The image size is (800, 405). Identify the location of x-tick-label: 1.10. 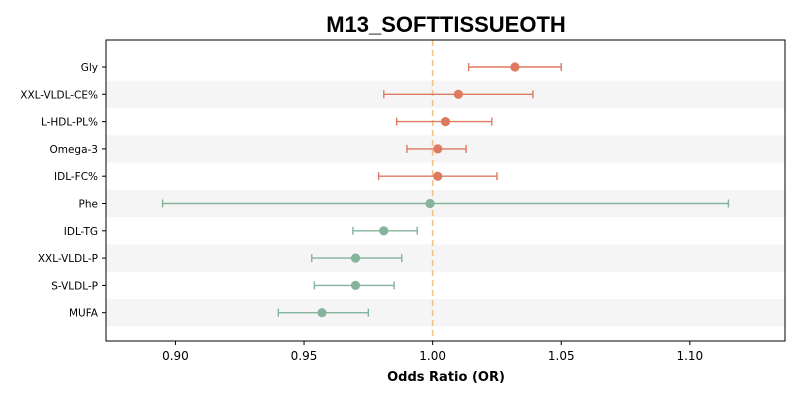
(689, 356).